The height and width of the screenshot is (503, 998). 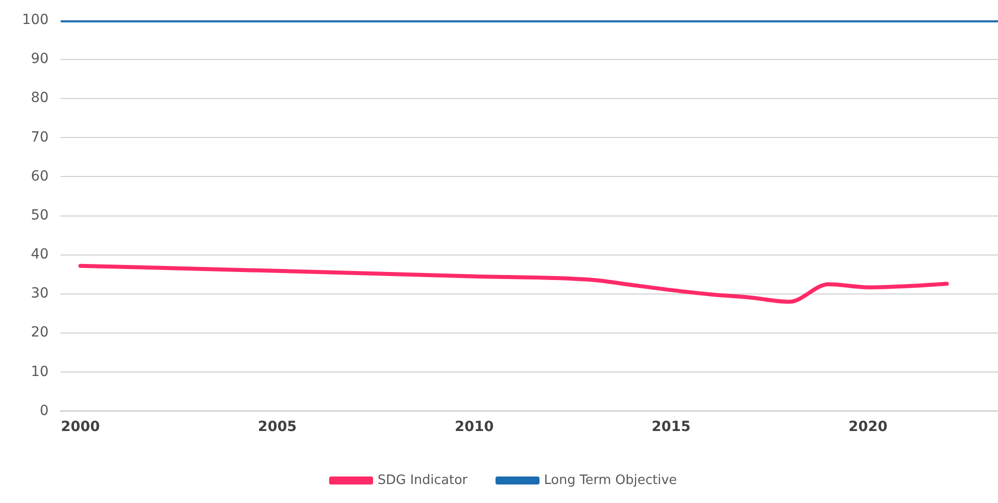 What do you see at coordinates (80, 427) in the screenshot?
I see `x-tick-label: 2000` at bounding box center [80, 427].